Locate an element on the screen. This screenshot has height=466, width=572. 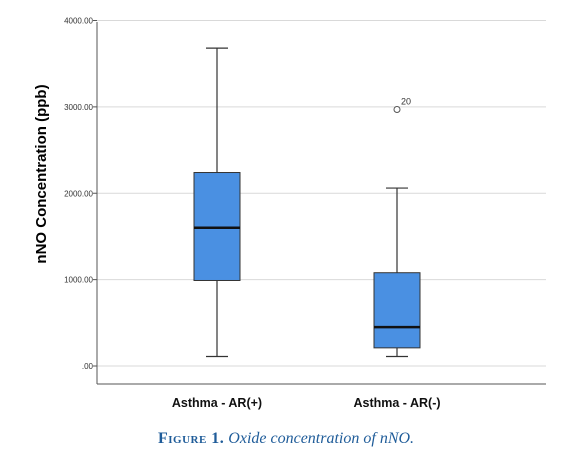
outlier-point is located at coordinates (397, 109).